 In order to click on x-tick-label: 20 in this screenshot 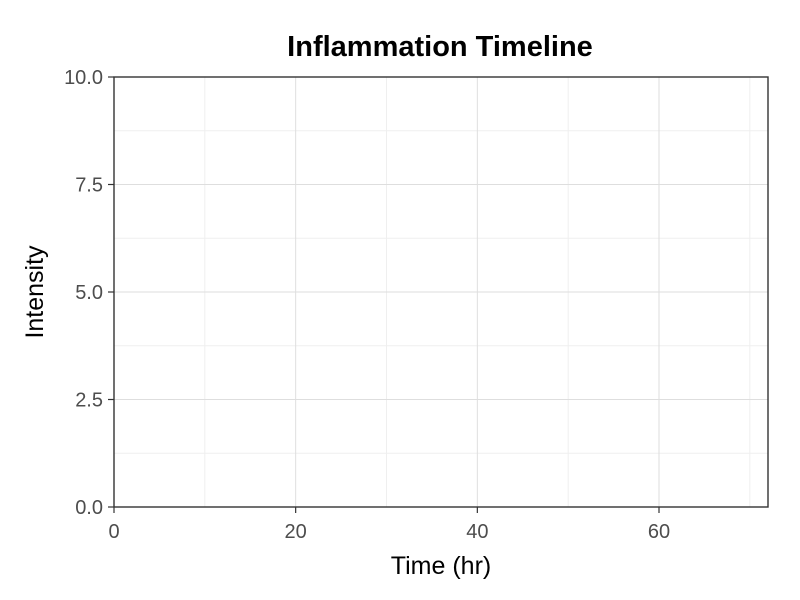, I will do `click(296, 532)`.